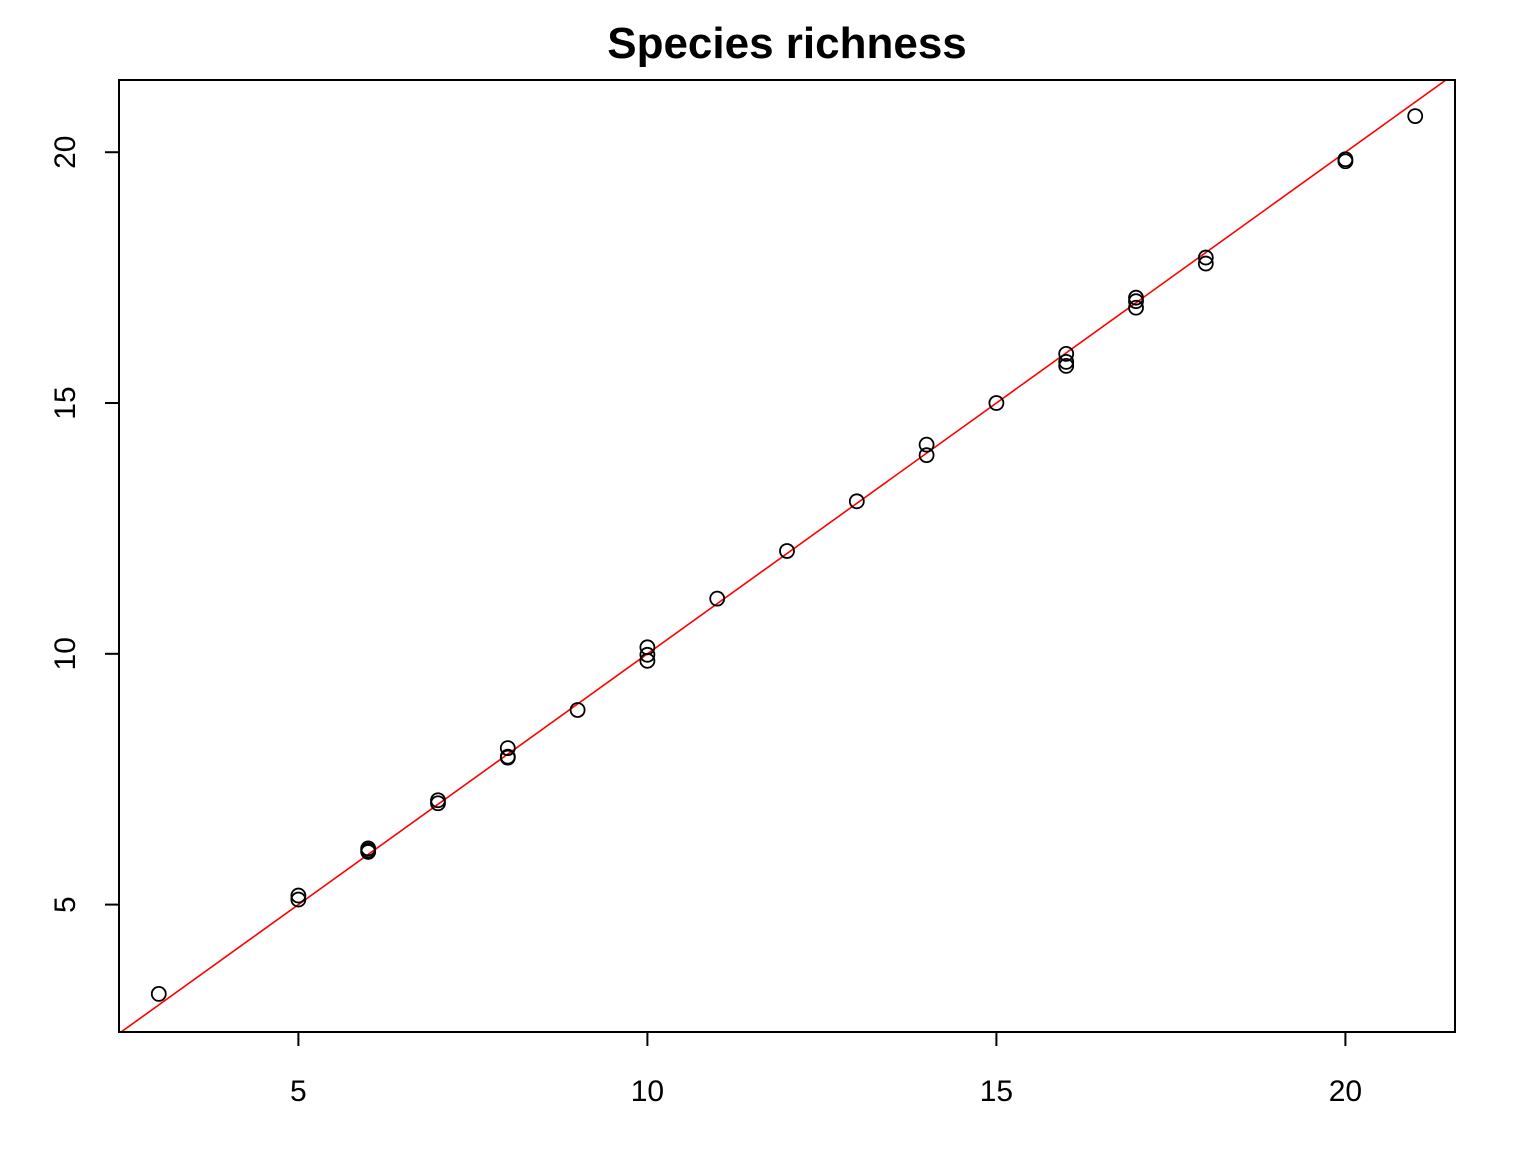  What do you see at coordinates (84, 524) in the screenshot?
I see `y-axis: 5 10 15 20` at bounding box center [84, 524].